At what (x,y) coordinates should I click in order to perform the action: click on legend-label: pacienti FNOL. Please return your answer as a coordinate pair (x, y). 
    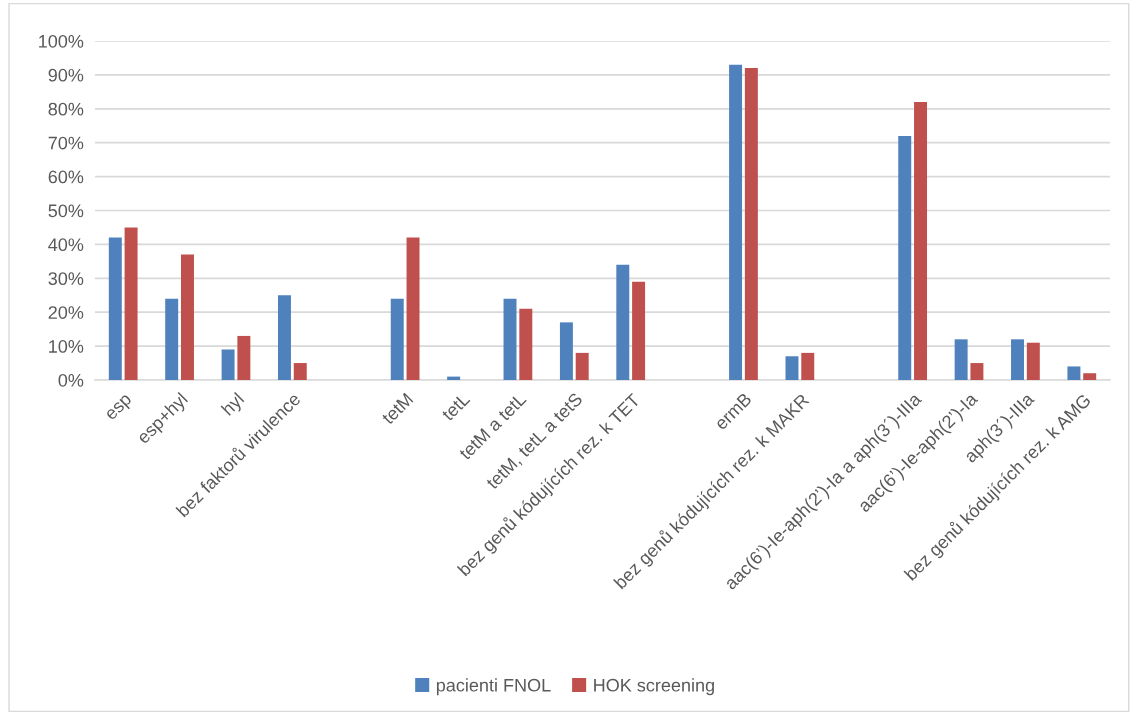
    Looking at the image, I should click on (493, 687).